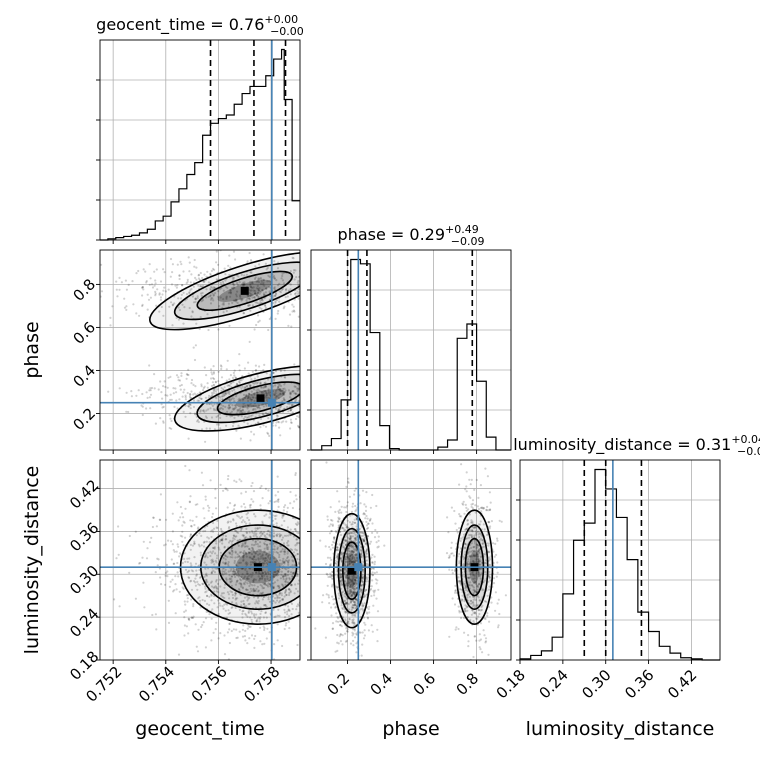 The image size is (760, 760). I want to click on title-sup-luminosity_distance: +0.04, so click(745, 439).